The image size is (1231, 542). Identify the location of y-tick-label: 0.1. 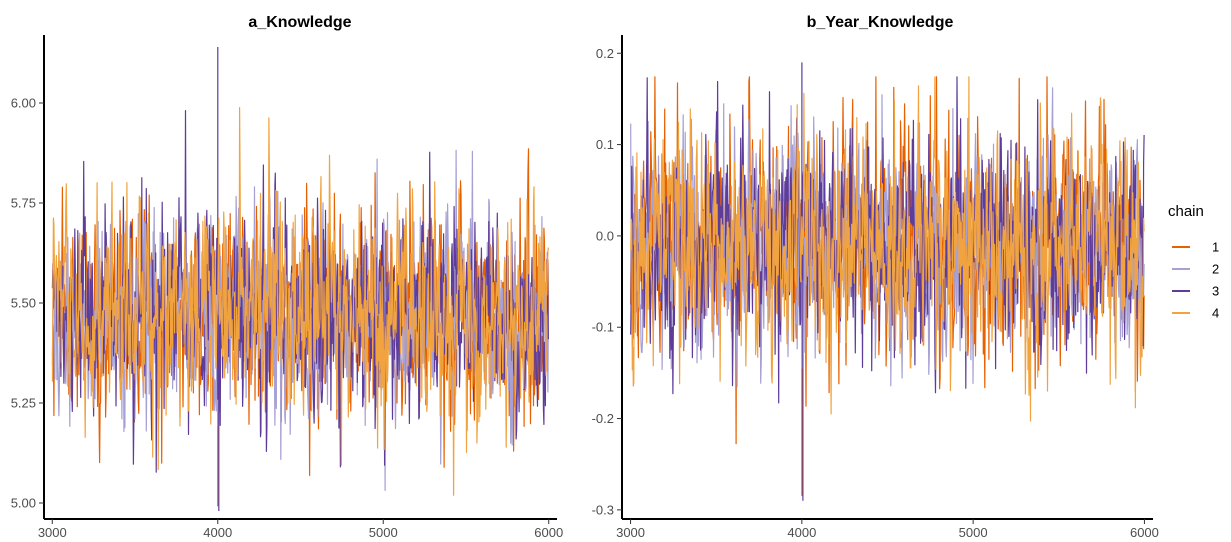
(605, 144).